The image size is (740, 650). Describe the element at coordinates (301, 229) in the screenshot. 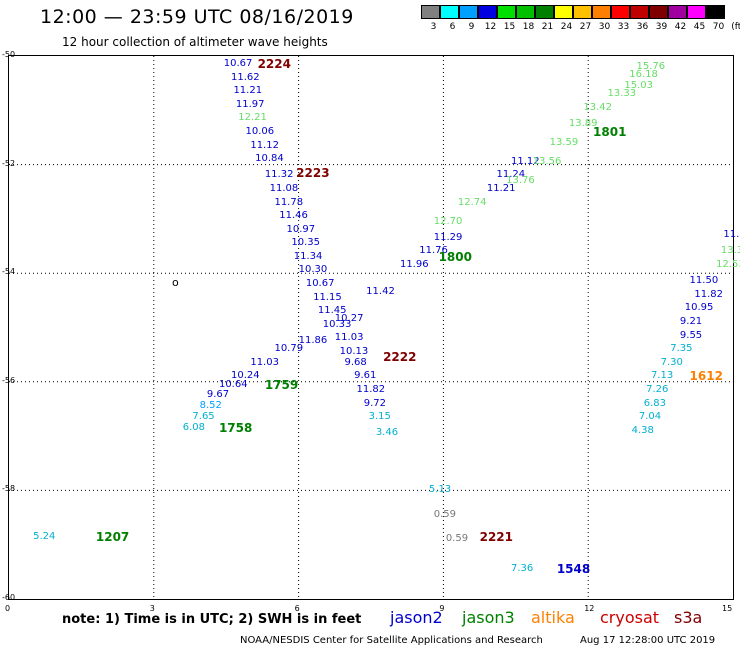

I see `wave-height-value: 10.97` at that location.